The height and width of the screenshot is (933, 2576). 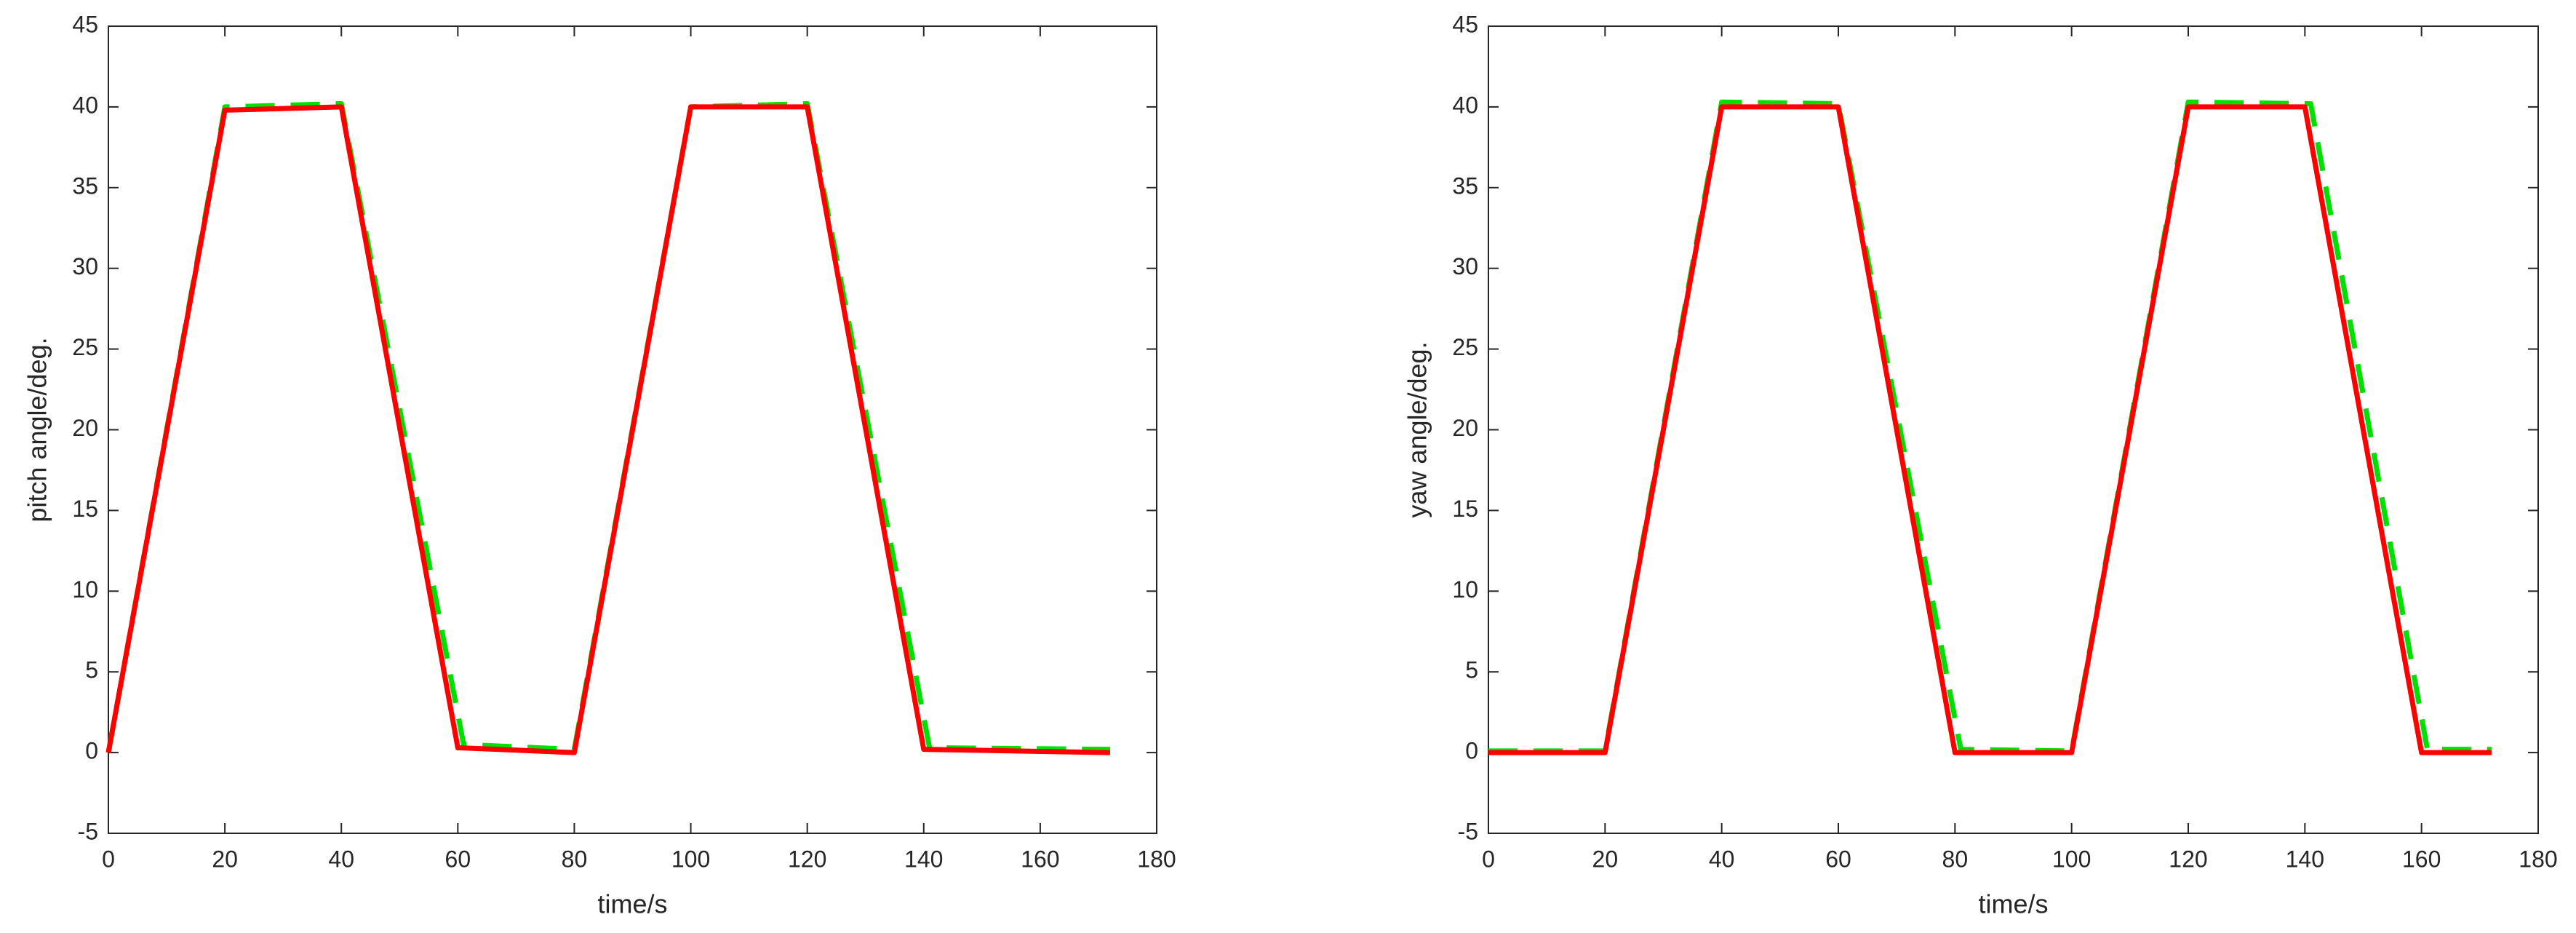 I want to click on y-axis-label: yaw angle/deg., so click(x=1417, y=429).